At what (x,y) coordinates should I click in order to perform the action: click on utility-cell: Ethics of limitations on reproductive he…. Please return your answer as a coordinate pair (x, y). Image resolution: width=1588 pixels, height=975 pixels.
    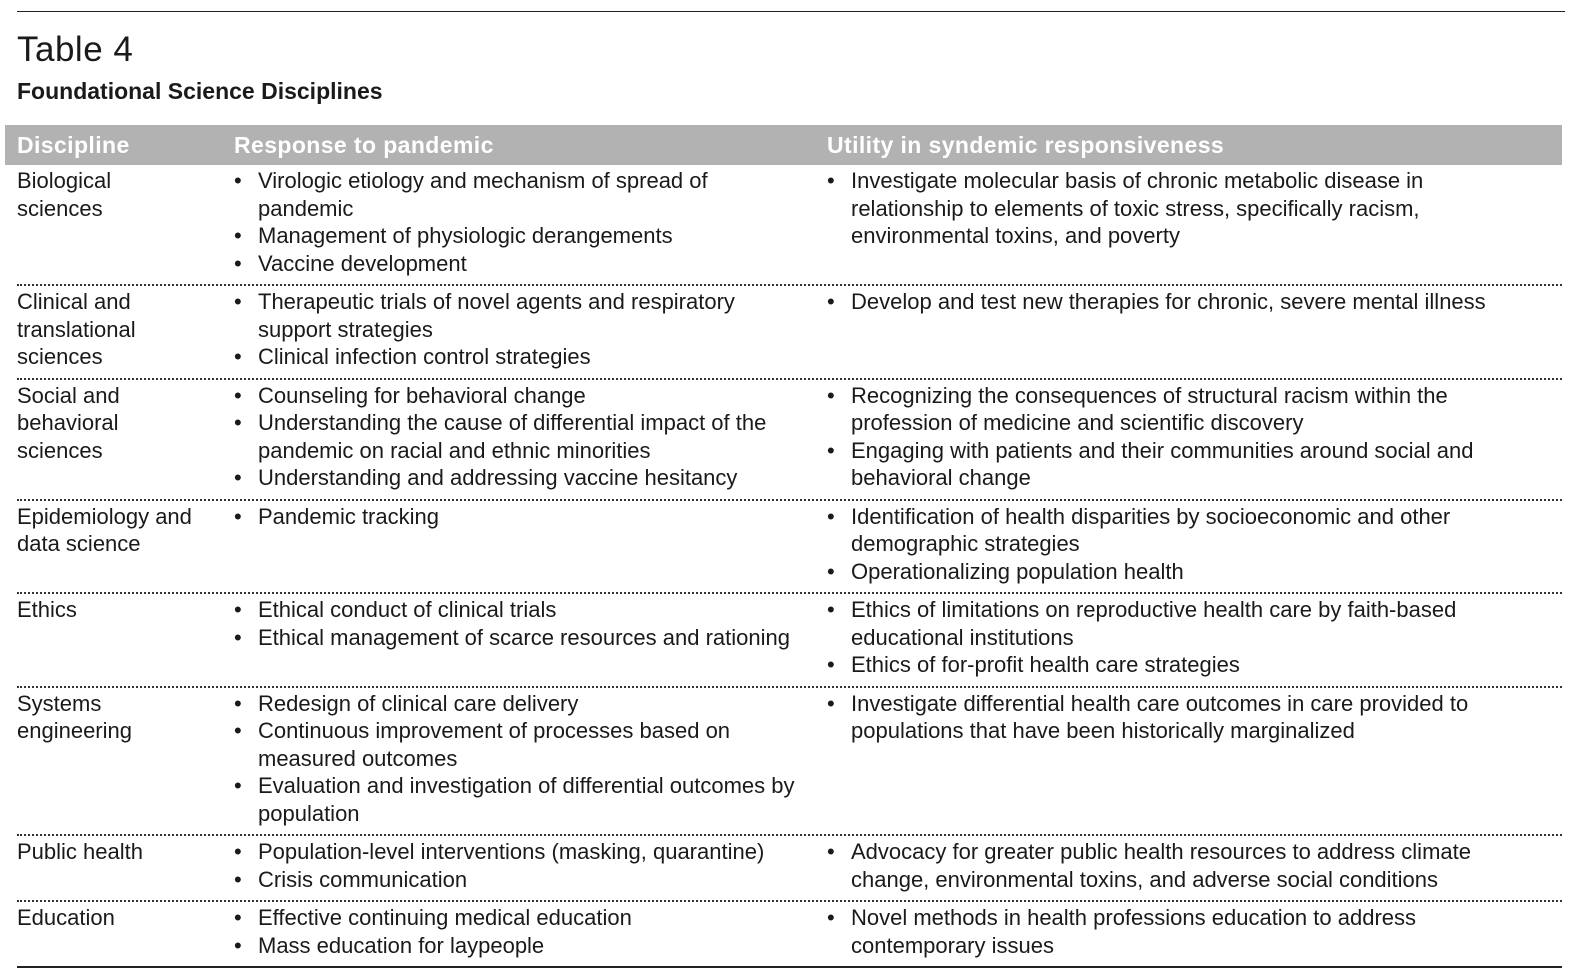
    Looking at the image, I should click on (1194, 637).